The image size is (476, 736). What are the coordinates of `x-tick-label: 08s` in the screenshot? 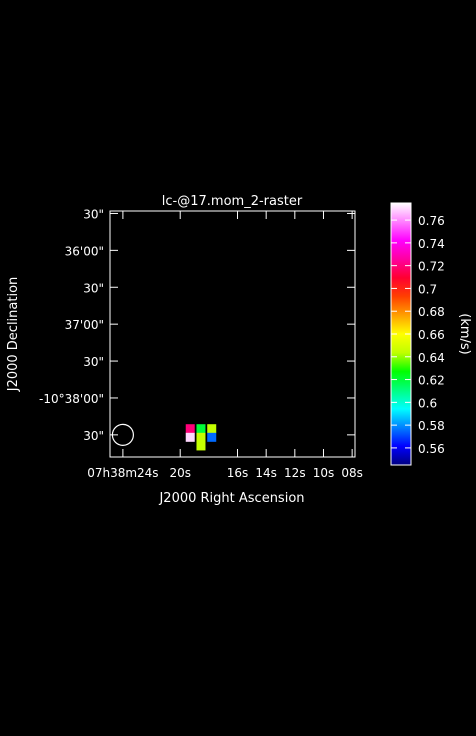 It's located at (352, 473).